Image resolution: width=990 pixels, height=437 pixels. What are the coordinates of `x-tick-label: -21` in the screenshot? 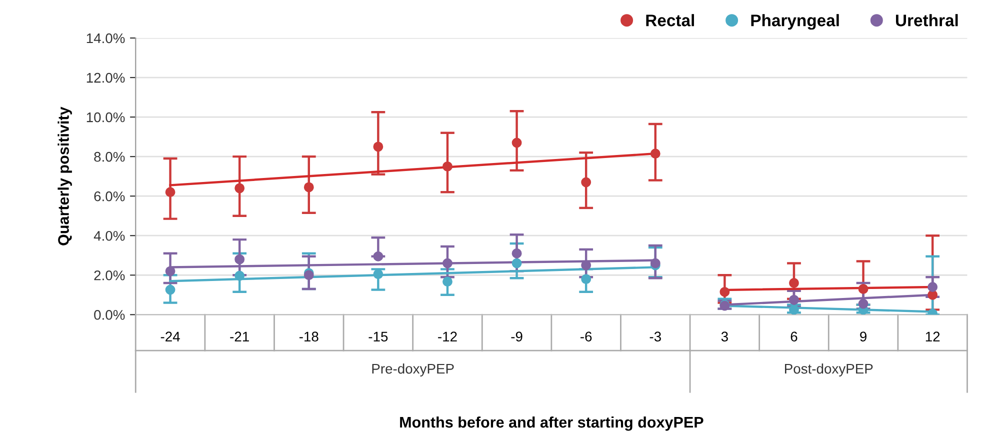 It's located at (239, 337).